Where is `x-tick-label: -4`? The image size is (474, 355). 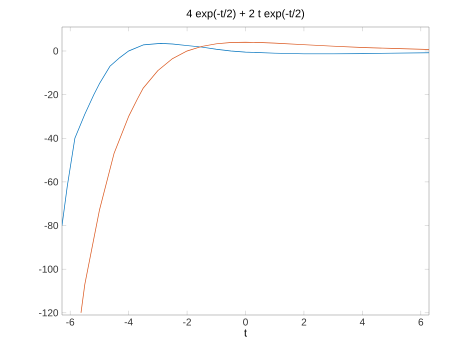
x-tick-label: -4 is located at coordinates (128, 322).